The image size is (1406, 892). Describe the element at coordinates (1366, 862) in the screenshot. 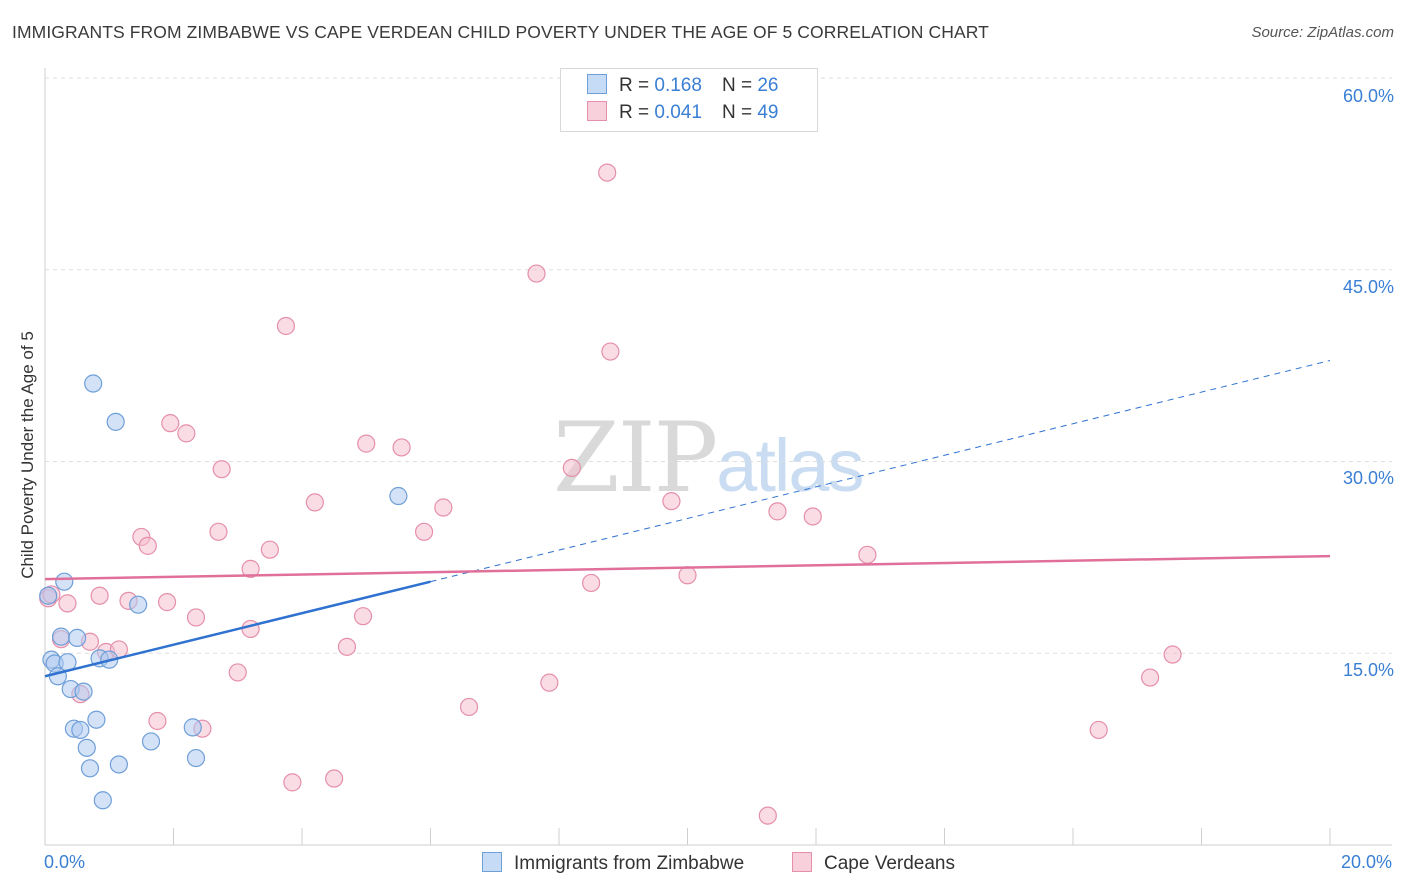

I see `x-tick-label-max: 20.0%` at that location.